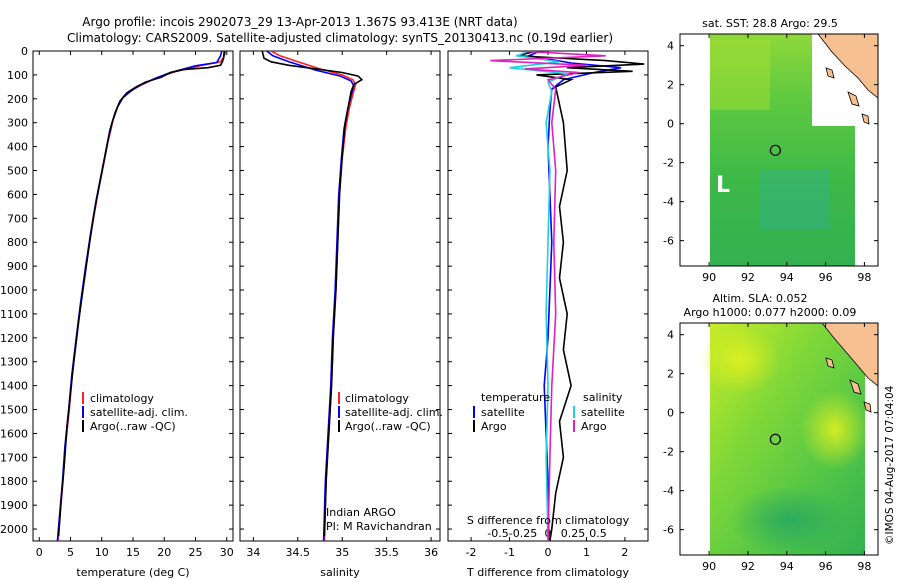 This screenshot has height=580, width=900. What do you see at coordinates (770, 23) in the screenshot?
I see `sst-map-title: sat. SST: 28.8 Argo: 29.5` at bounding box center [770, 23].